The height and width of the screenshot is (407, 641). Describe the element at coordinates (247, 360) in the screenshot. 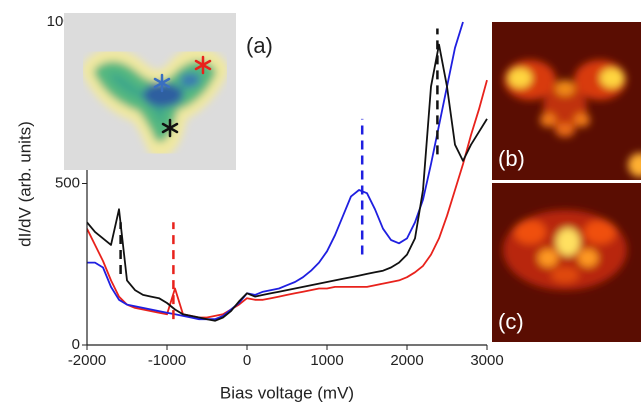

I see `x-tick-label: 0` at that location.